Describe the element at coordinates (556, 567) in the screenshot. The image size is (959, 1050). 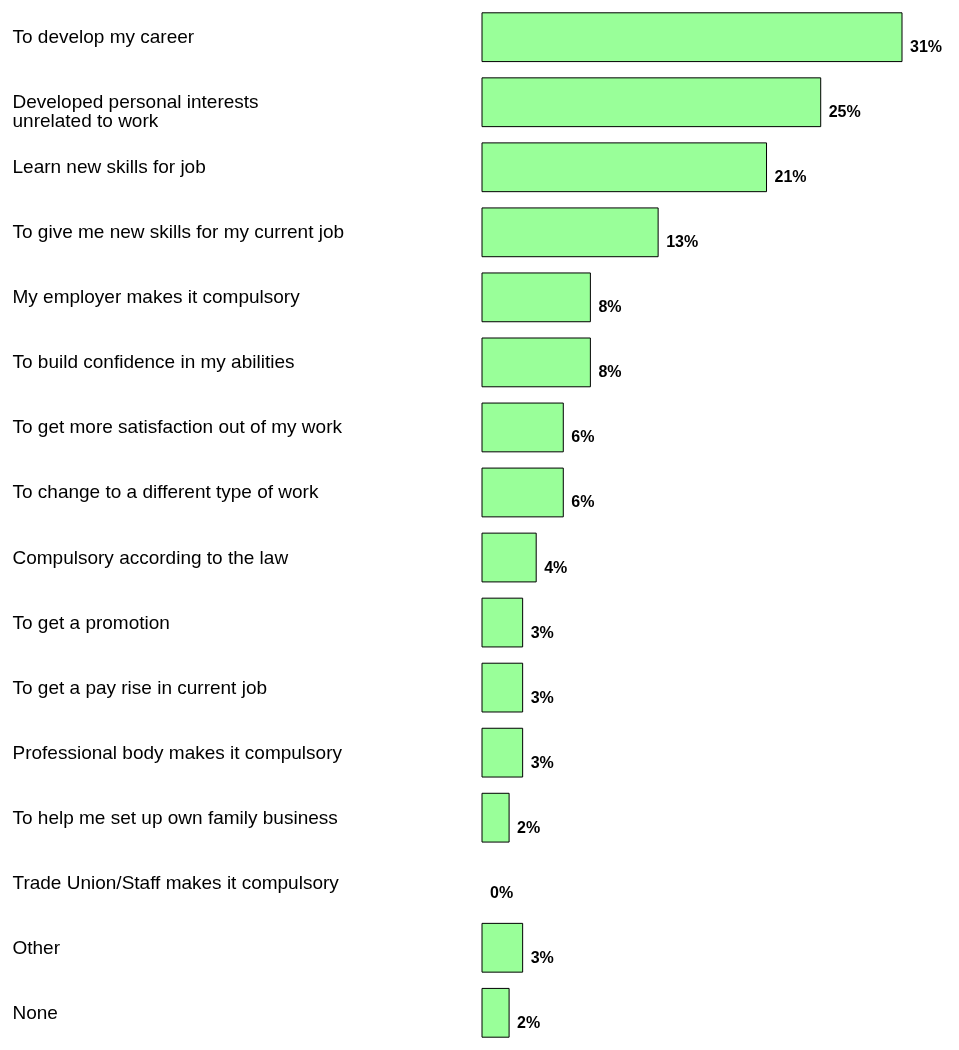
I see `data-label: 4%` at that location.